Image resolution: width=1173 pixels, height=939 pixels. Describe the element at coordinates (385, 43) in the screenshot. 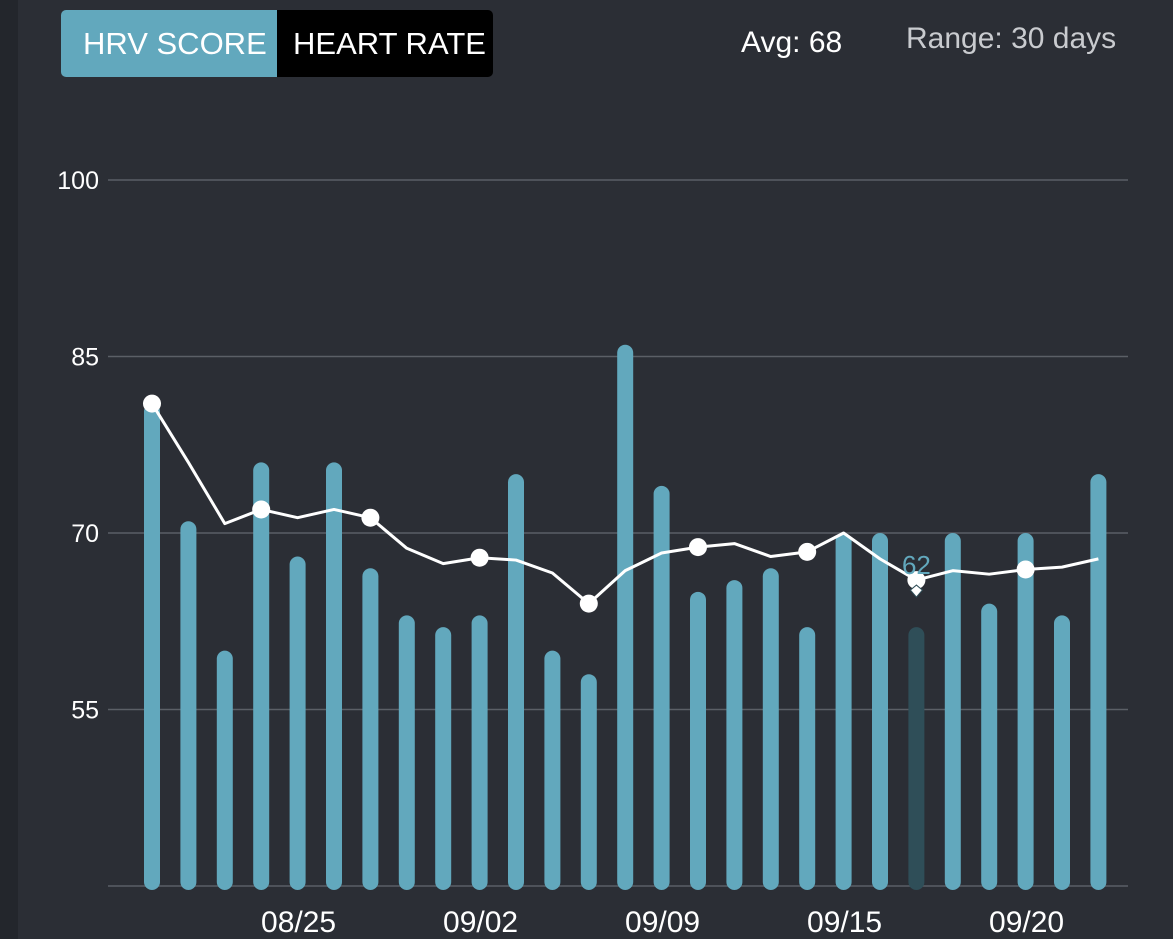

I see `heart-rate-tab: HEART RATE` at that location.